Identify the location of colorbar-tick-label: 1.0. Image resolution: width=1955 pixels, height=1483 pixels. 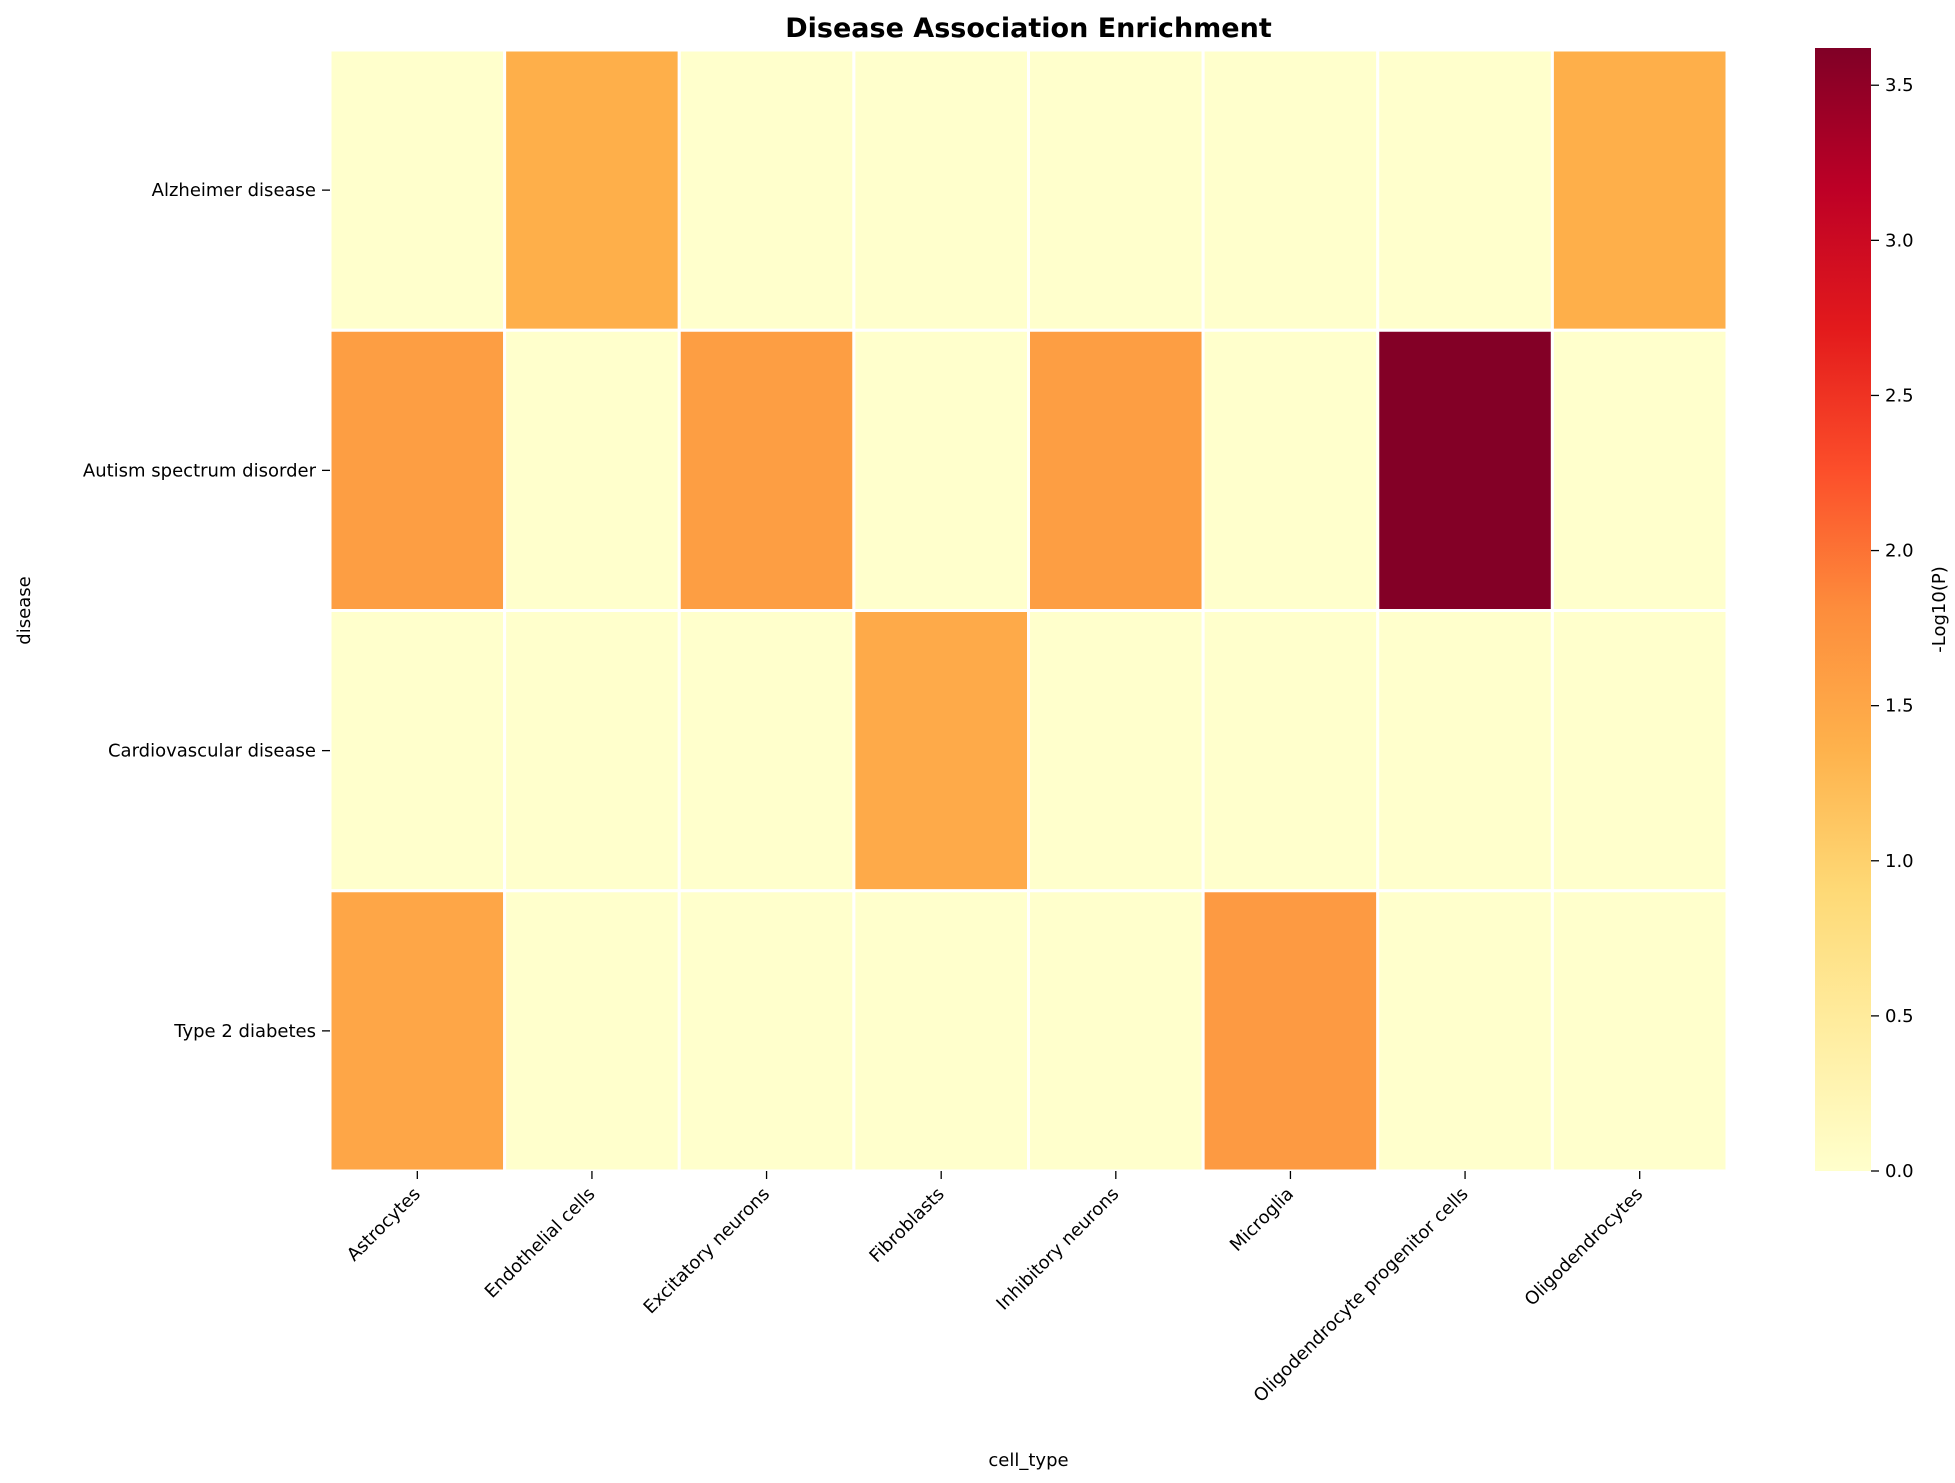
(1899, 861).